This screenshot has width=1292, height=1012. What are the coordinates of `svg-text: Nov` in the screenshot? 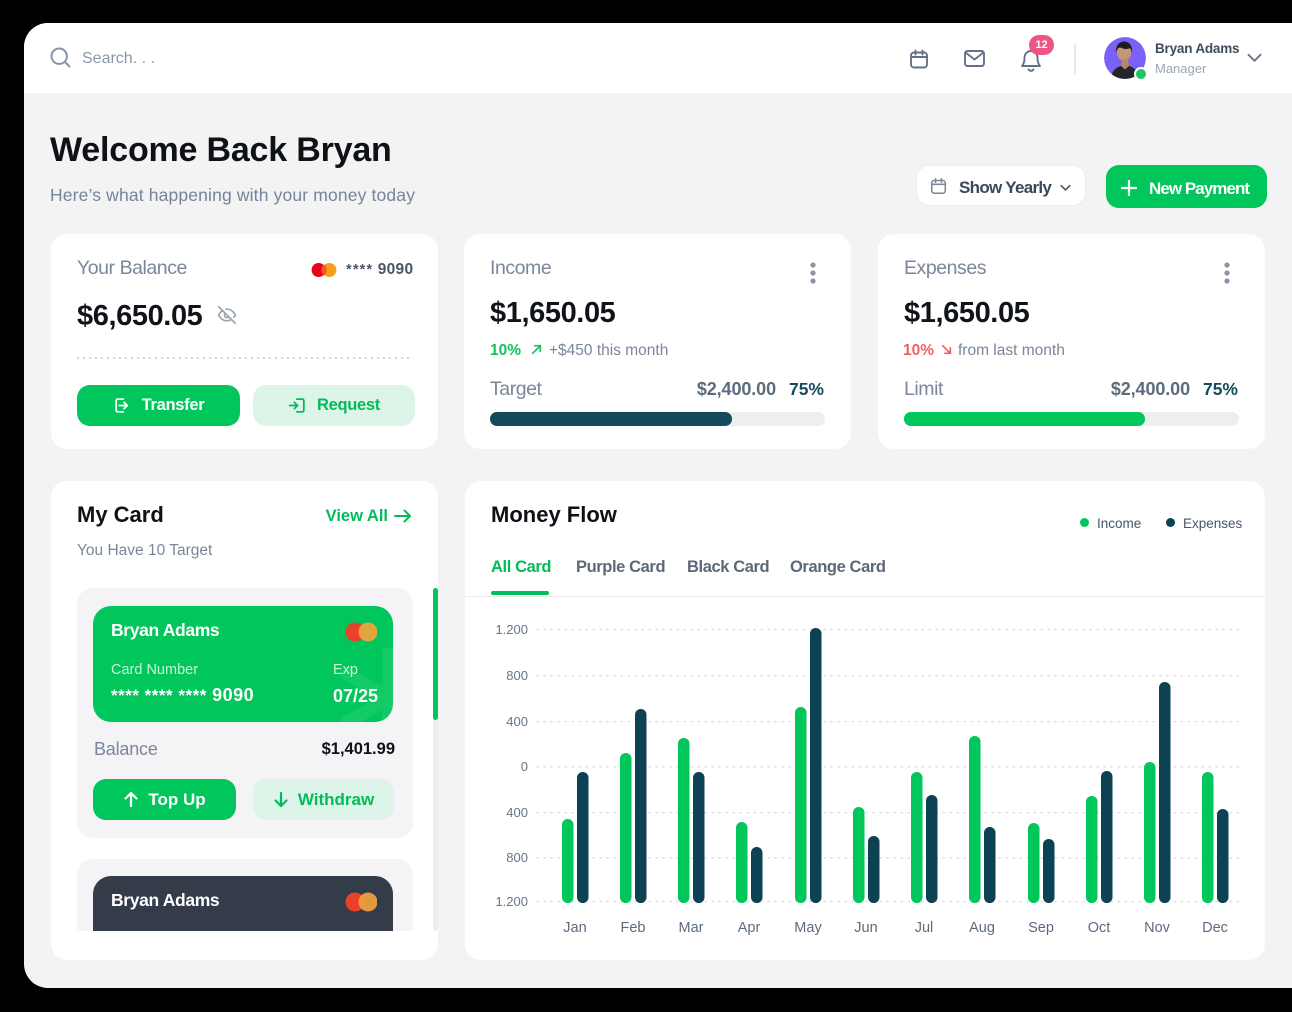 It's located at (1157, 928).